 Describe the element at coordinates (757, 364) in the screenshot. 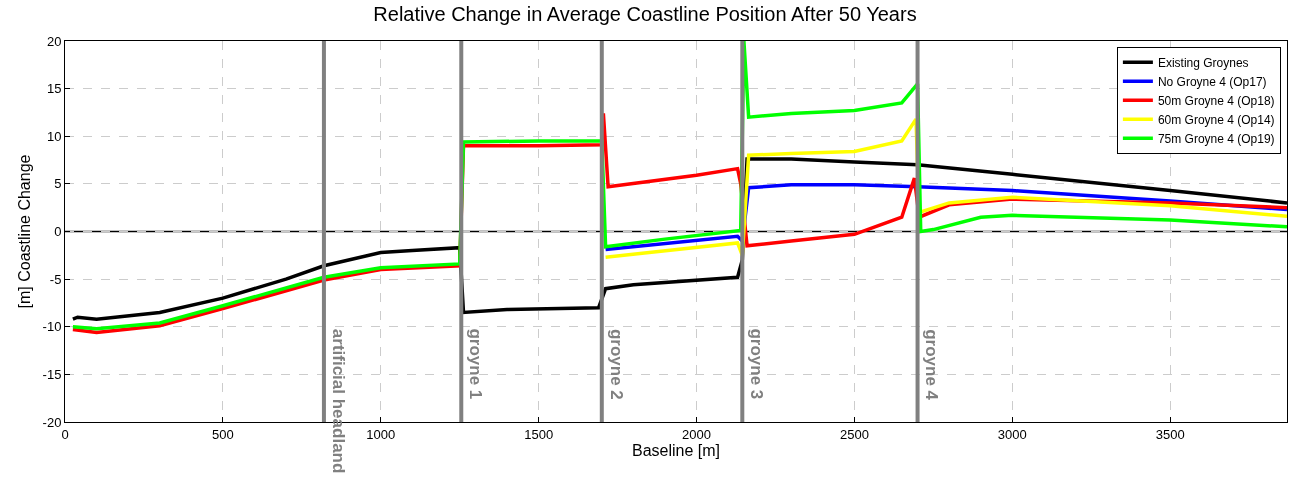

I see `ref-line-label: groyne 3` at that location.